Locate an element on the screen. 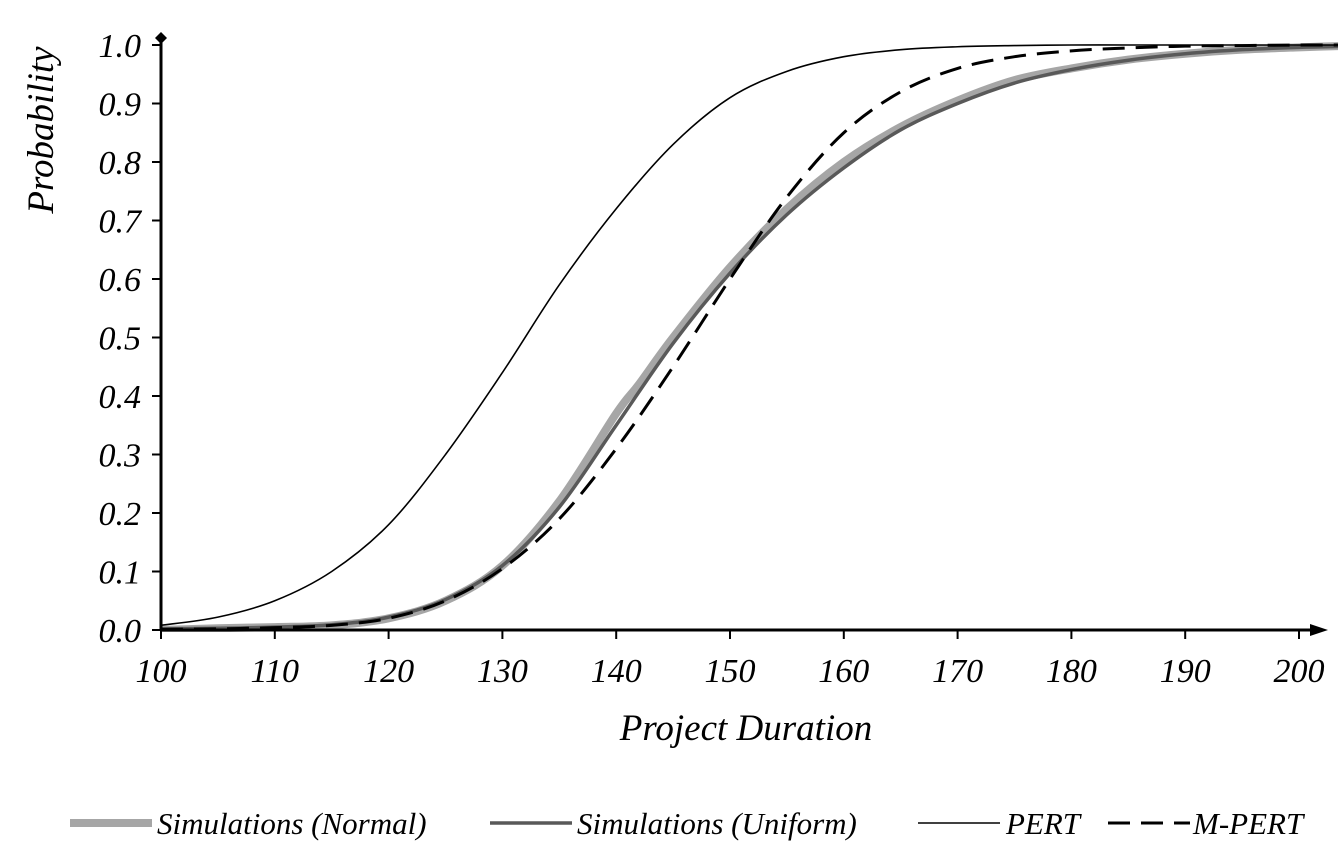 The image size is (1338, 864). legend-label: M-PERT is located at coordinates (1249, 823).